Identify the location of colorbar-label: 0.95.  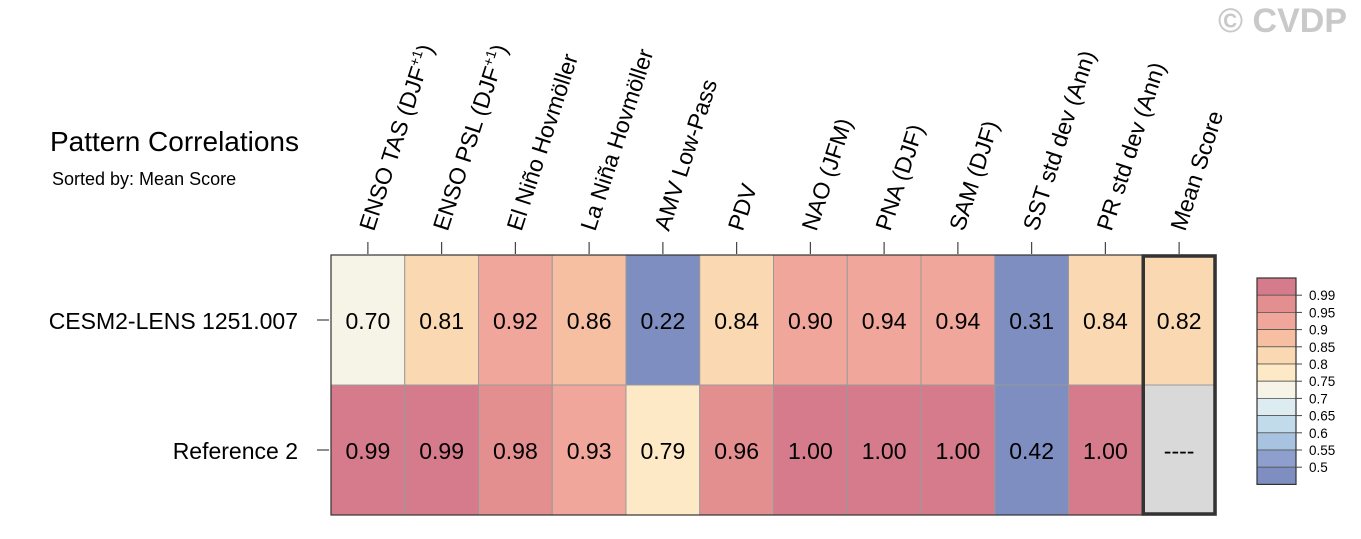
(1322, 312).